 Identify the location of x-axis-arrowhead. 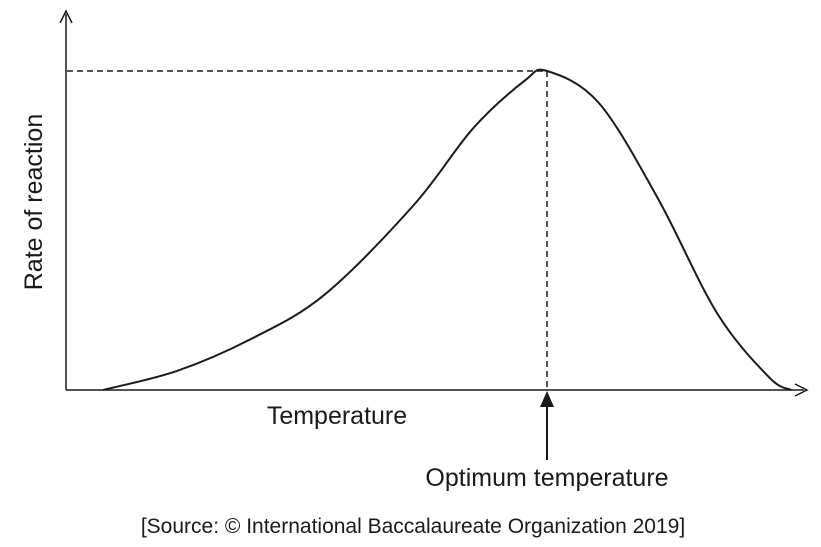
(801, 390).